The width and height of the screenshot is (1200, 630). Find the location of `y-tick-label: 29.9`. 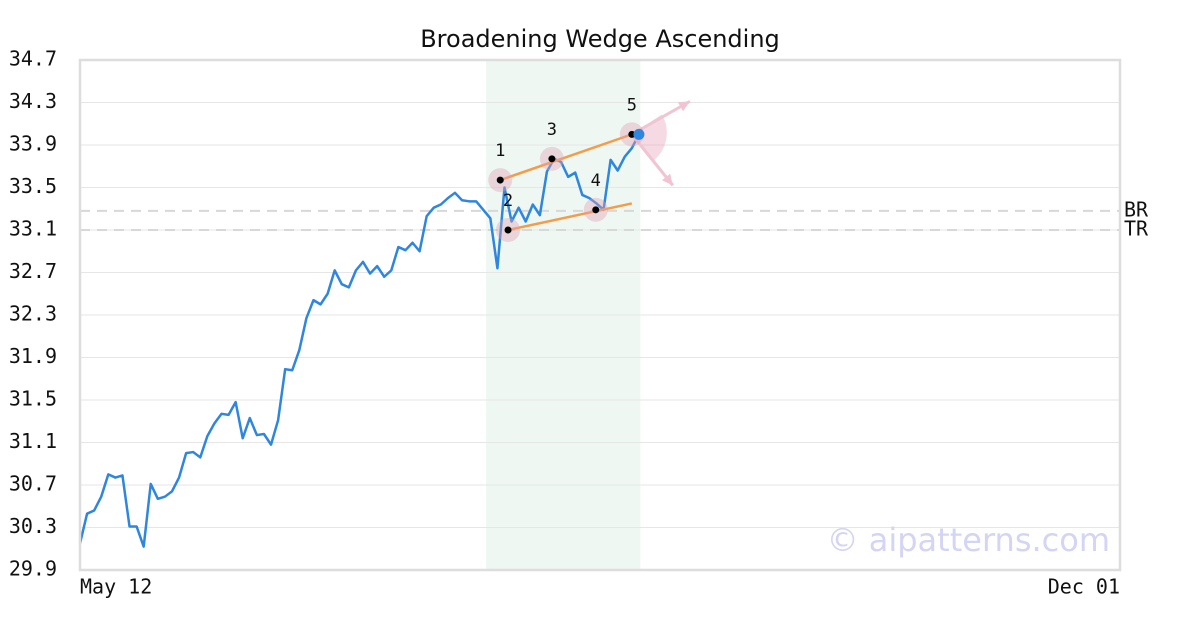

y-tick-label: 29.9 is located at coordinates (33, 569).